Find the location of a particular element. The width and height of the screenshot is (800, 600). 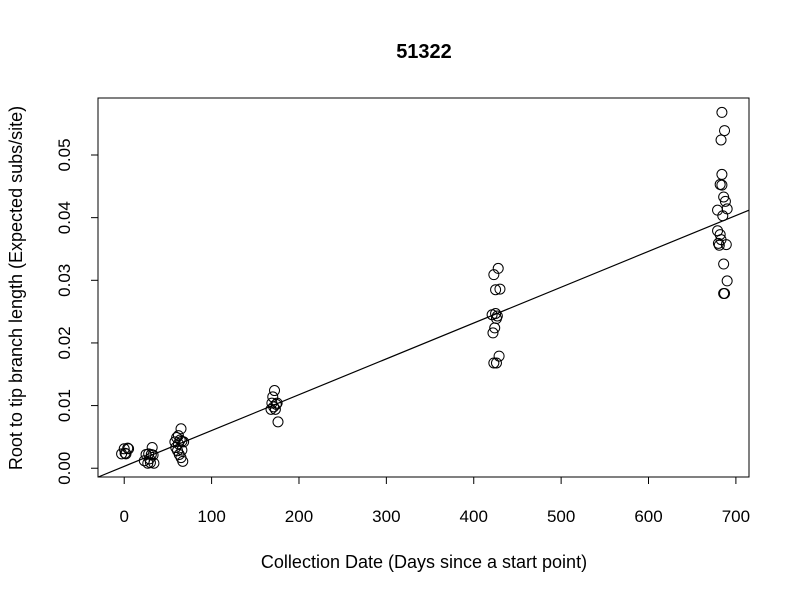

x-tick-label: 200 is located at coordinates (299, 516).